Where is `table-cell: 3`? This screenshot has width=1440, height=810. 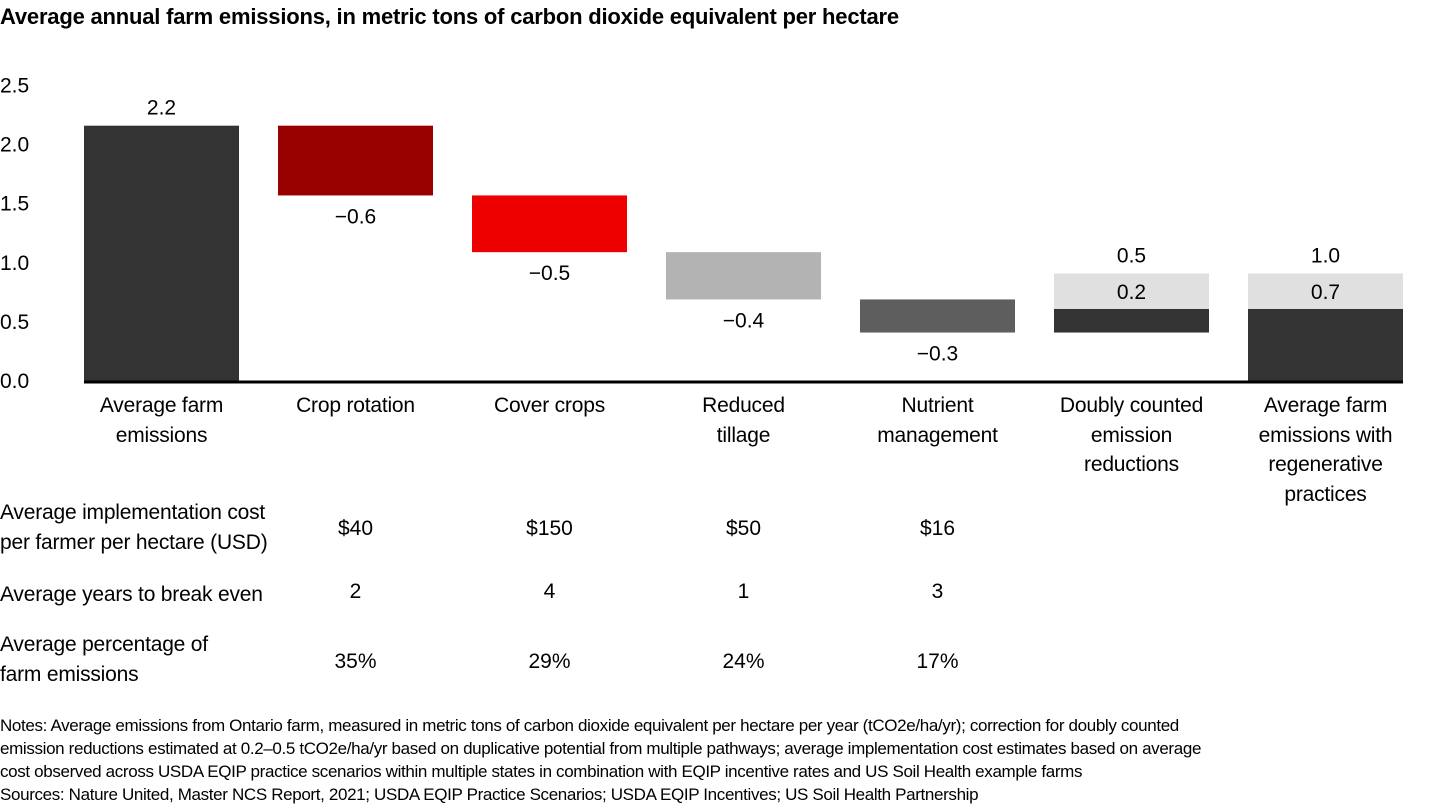 table-cell: 3 is located at coordinates (937, 591).